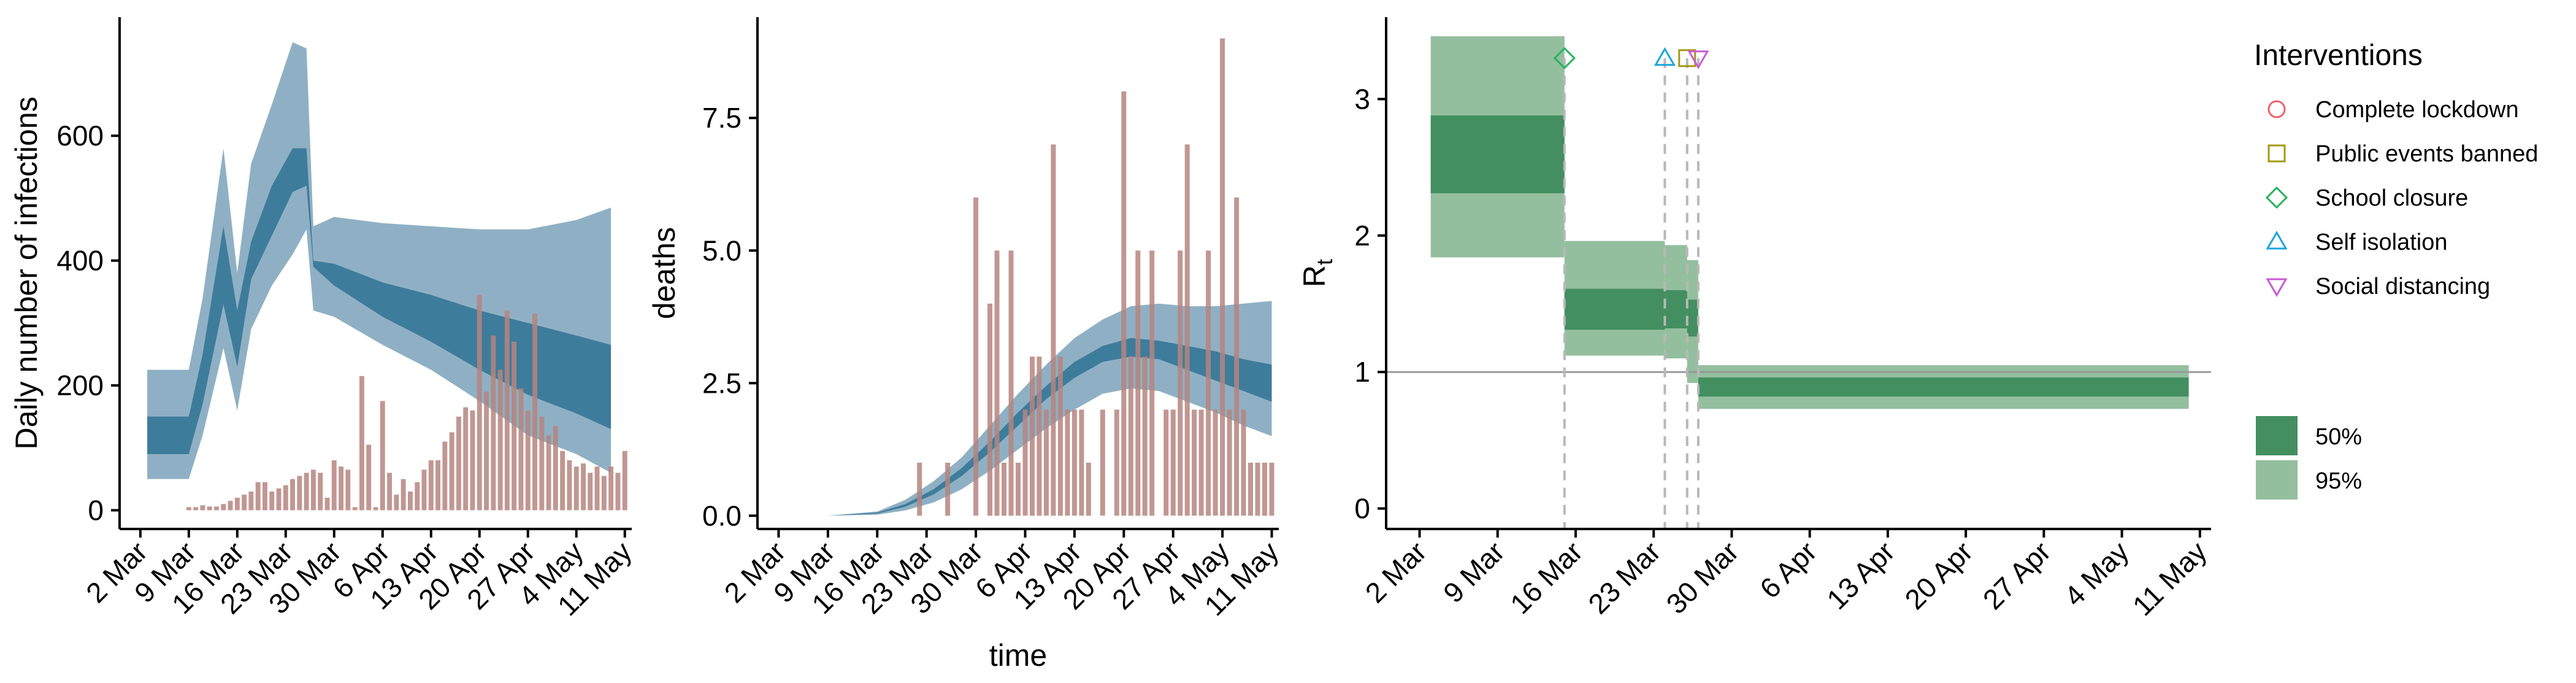 This screenshot has height=683, width=2576. What do you see at coordinates (1317, 273) in the screenshot?
I see `y-axis-title: Rt` at bounding box center [1317, 273].